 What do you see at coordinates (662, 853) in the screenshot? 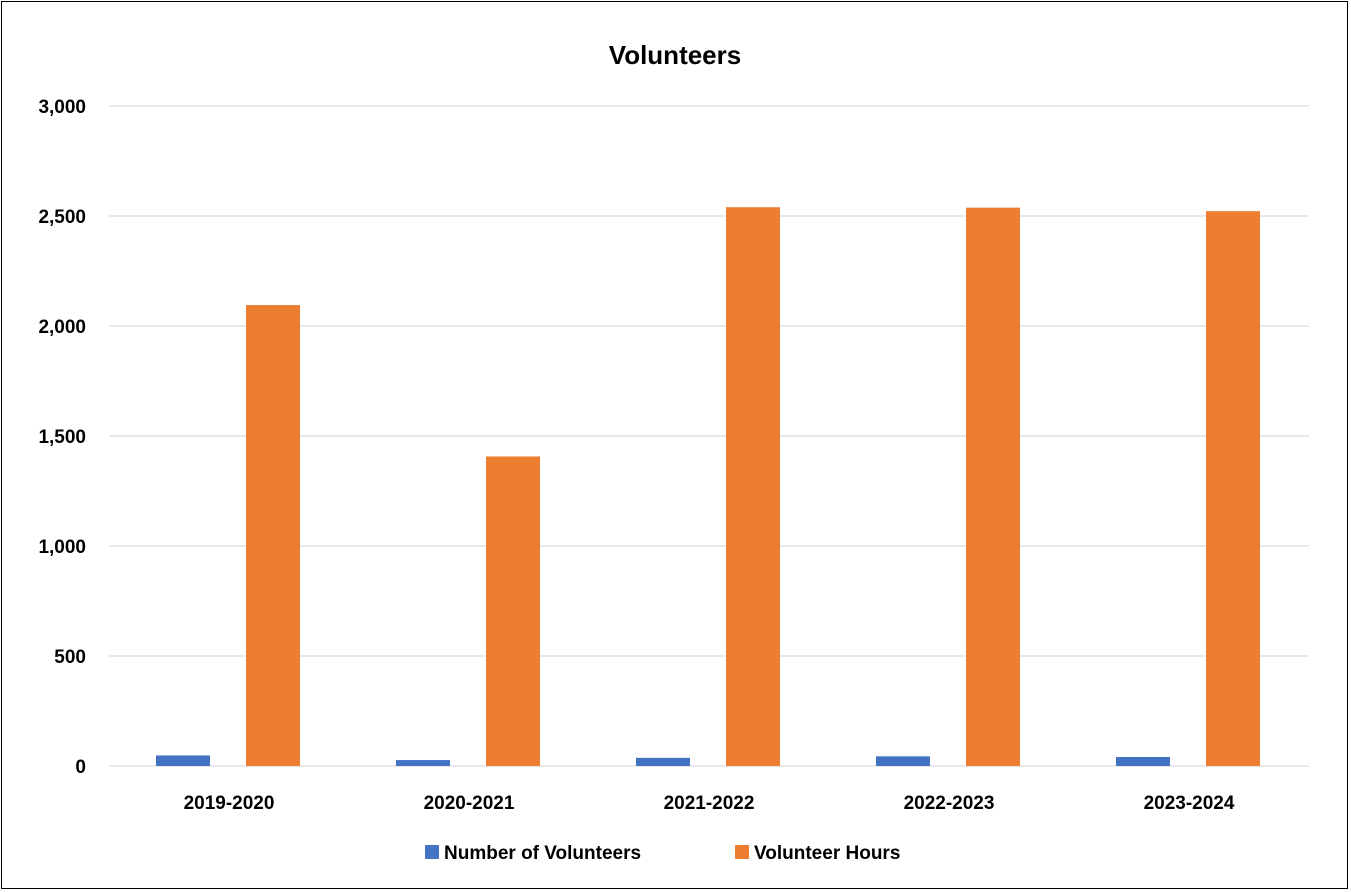
I see `legend: Number of Volunteers Volunteer Hours` at bounding box center [662, 853].